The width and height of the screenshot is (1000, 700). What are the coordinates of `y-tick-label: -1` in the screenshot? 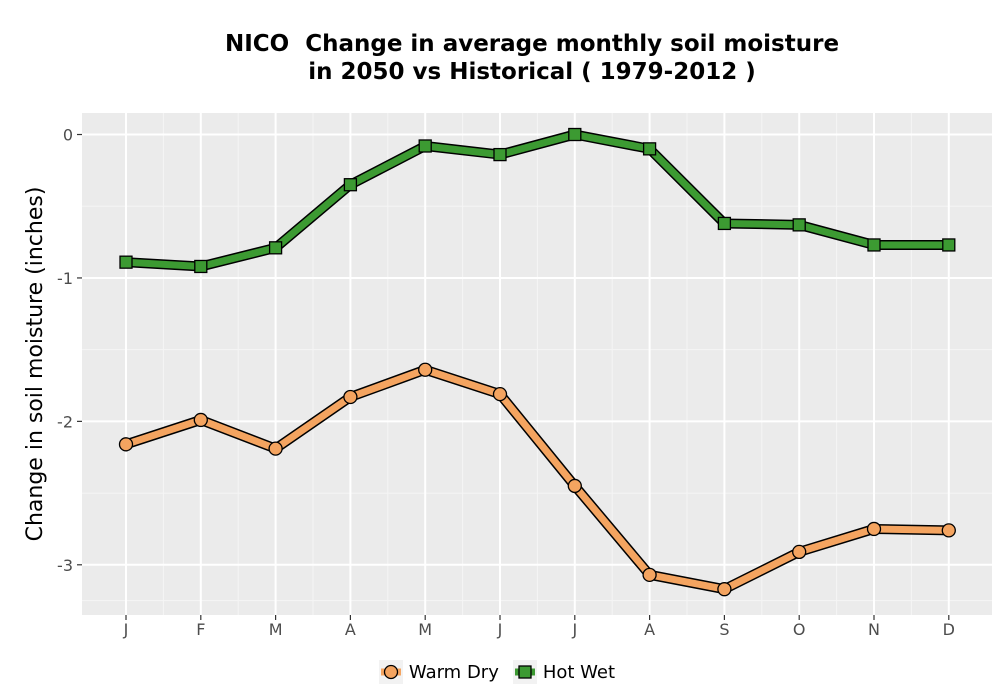 It's located at (65, 278).